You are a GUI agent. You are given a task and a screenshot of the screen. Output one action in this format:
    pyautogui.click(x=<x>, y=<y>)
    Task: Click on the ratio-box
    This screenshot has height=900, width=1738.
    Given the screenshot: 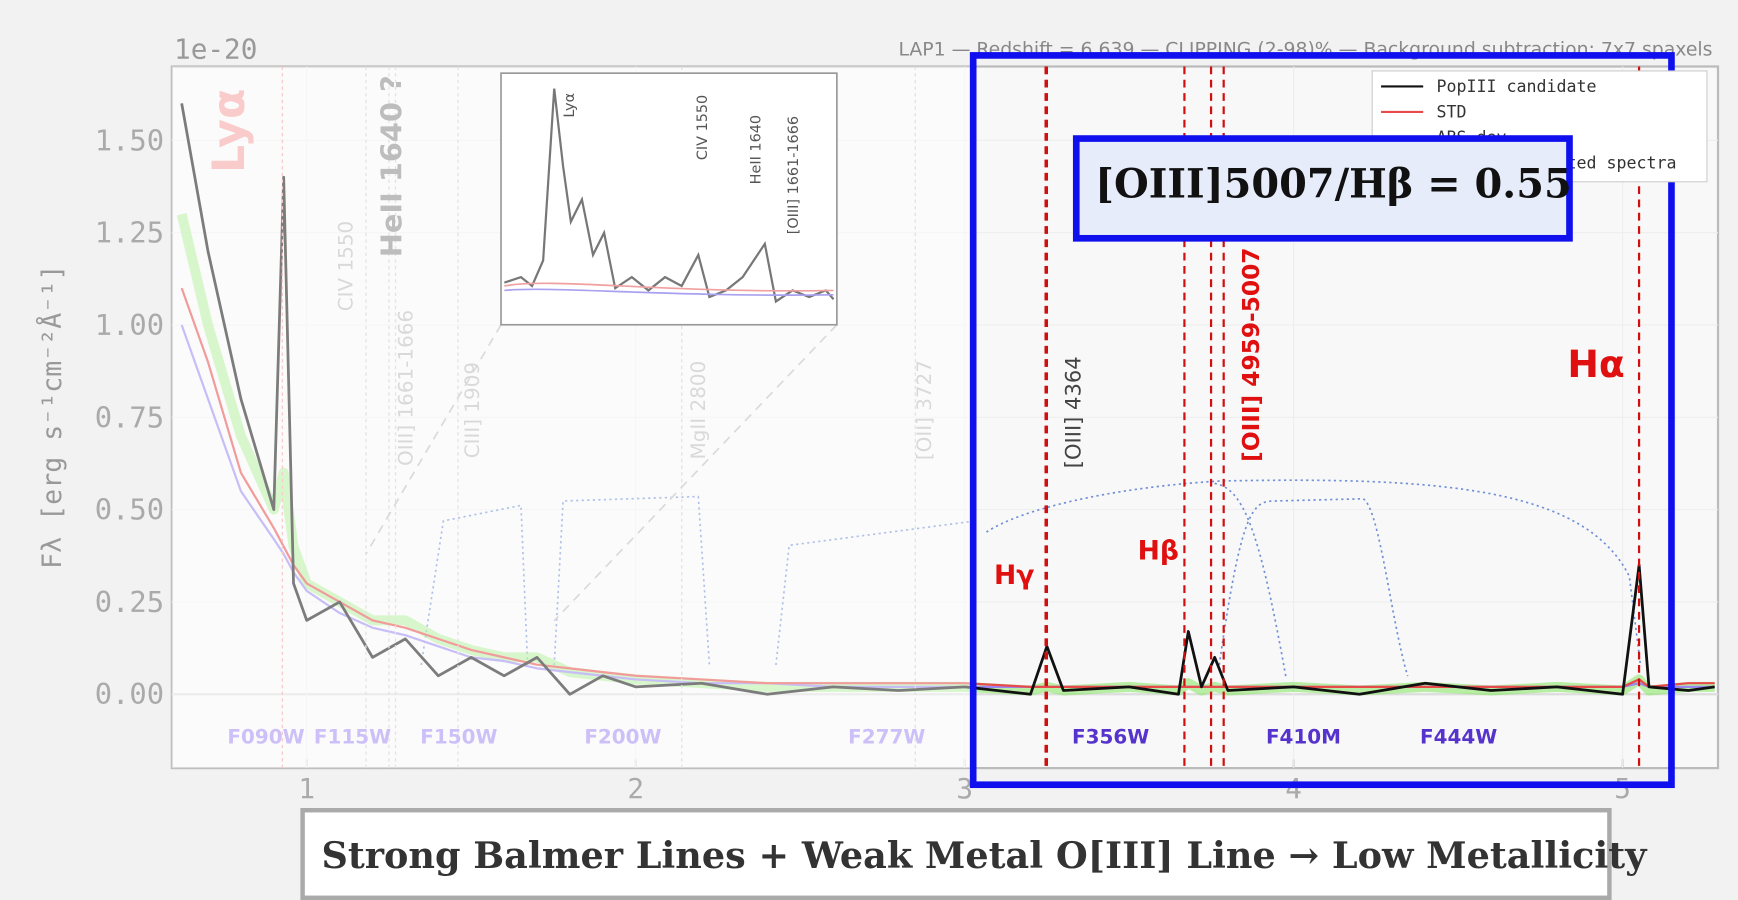 What is the action you would take?
    pyautogui.click(x=1322, y=188)
    